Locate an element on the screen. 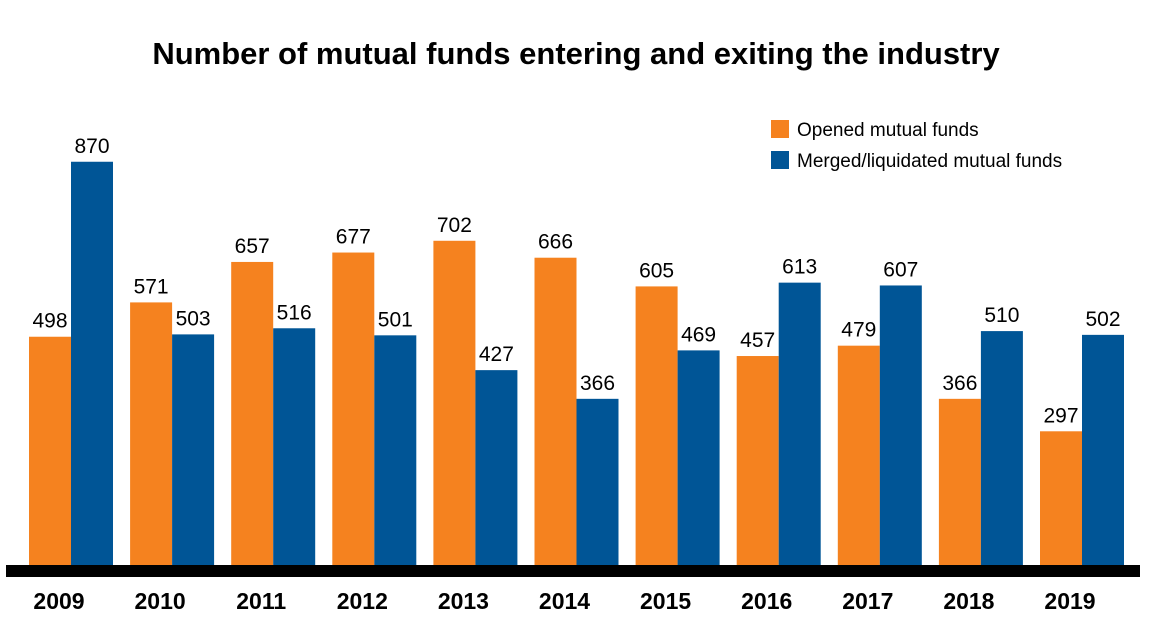 The image size is (1152, 636). data-label: 297 is located at coordinates (1060, 415).